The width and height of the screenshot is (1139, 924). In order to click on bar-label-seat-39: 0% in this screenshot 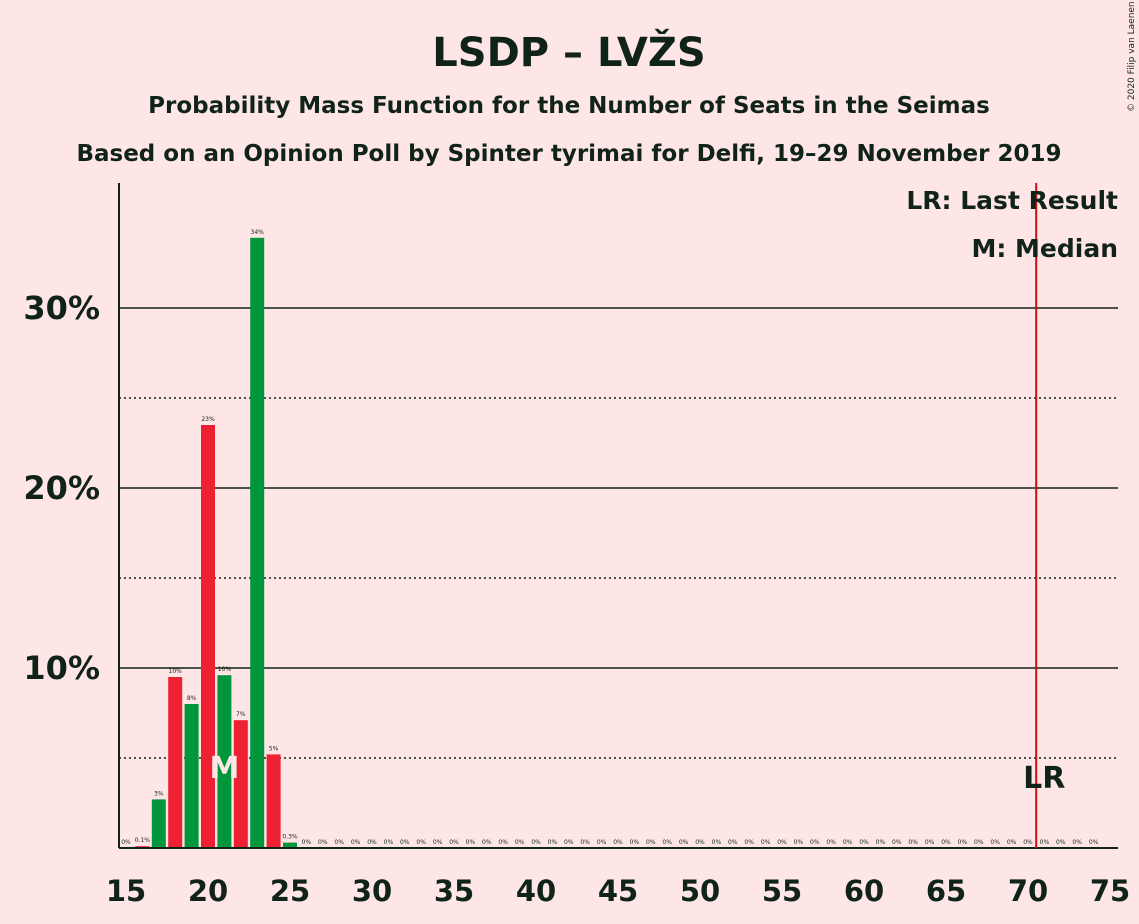, I will do `click(520, 842)`.